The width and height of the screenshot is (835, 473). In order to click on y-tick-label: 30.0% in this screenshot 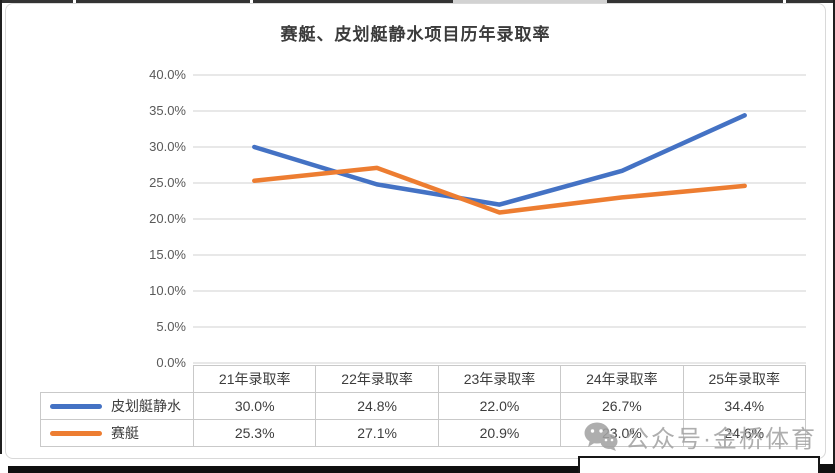, I will do `click(167, 146)`.